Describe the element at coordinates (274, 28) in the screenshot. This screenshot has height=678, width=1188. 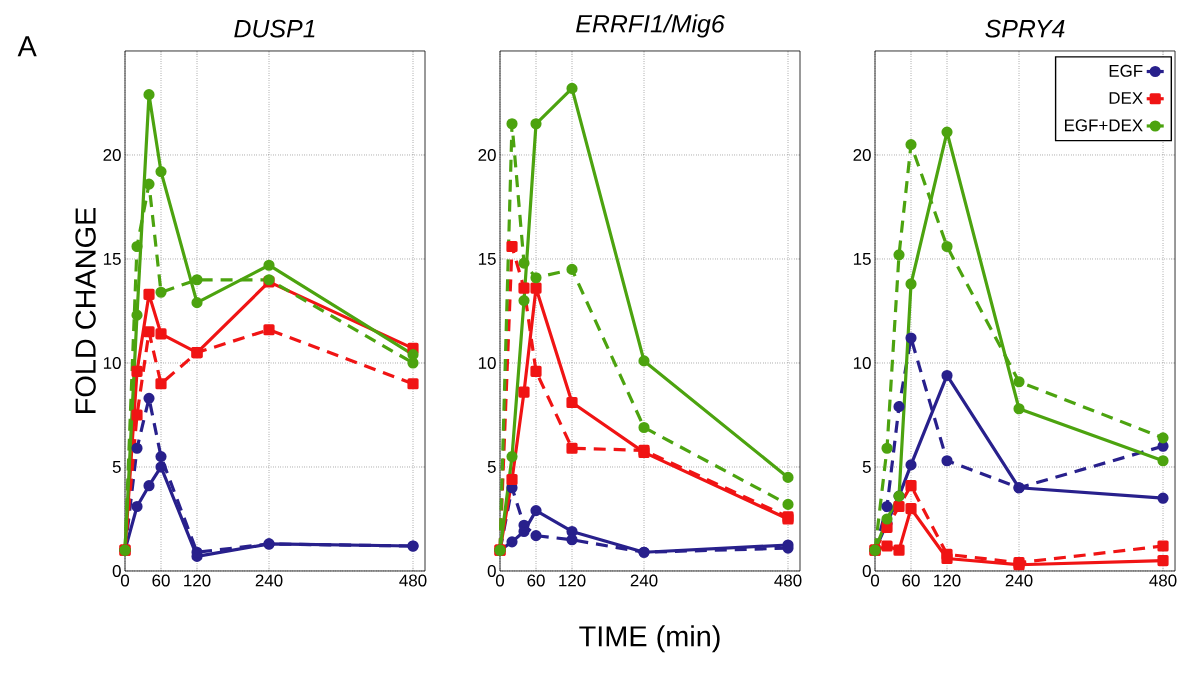
I see `chart-title: DUSP1` at that location.